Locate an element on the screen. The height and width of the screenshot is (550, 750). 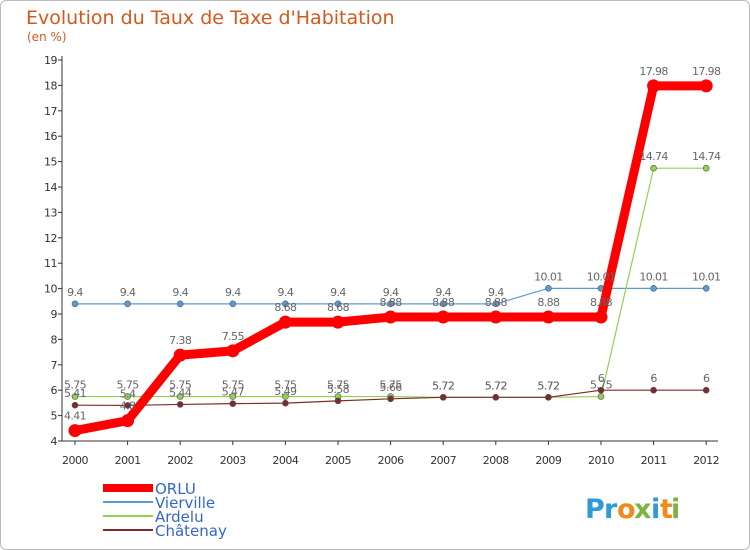
x-tick-label: 2001 is located at coordinates (128, 460).